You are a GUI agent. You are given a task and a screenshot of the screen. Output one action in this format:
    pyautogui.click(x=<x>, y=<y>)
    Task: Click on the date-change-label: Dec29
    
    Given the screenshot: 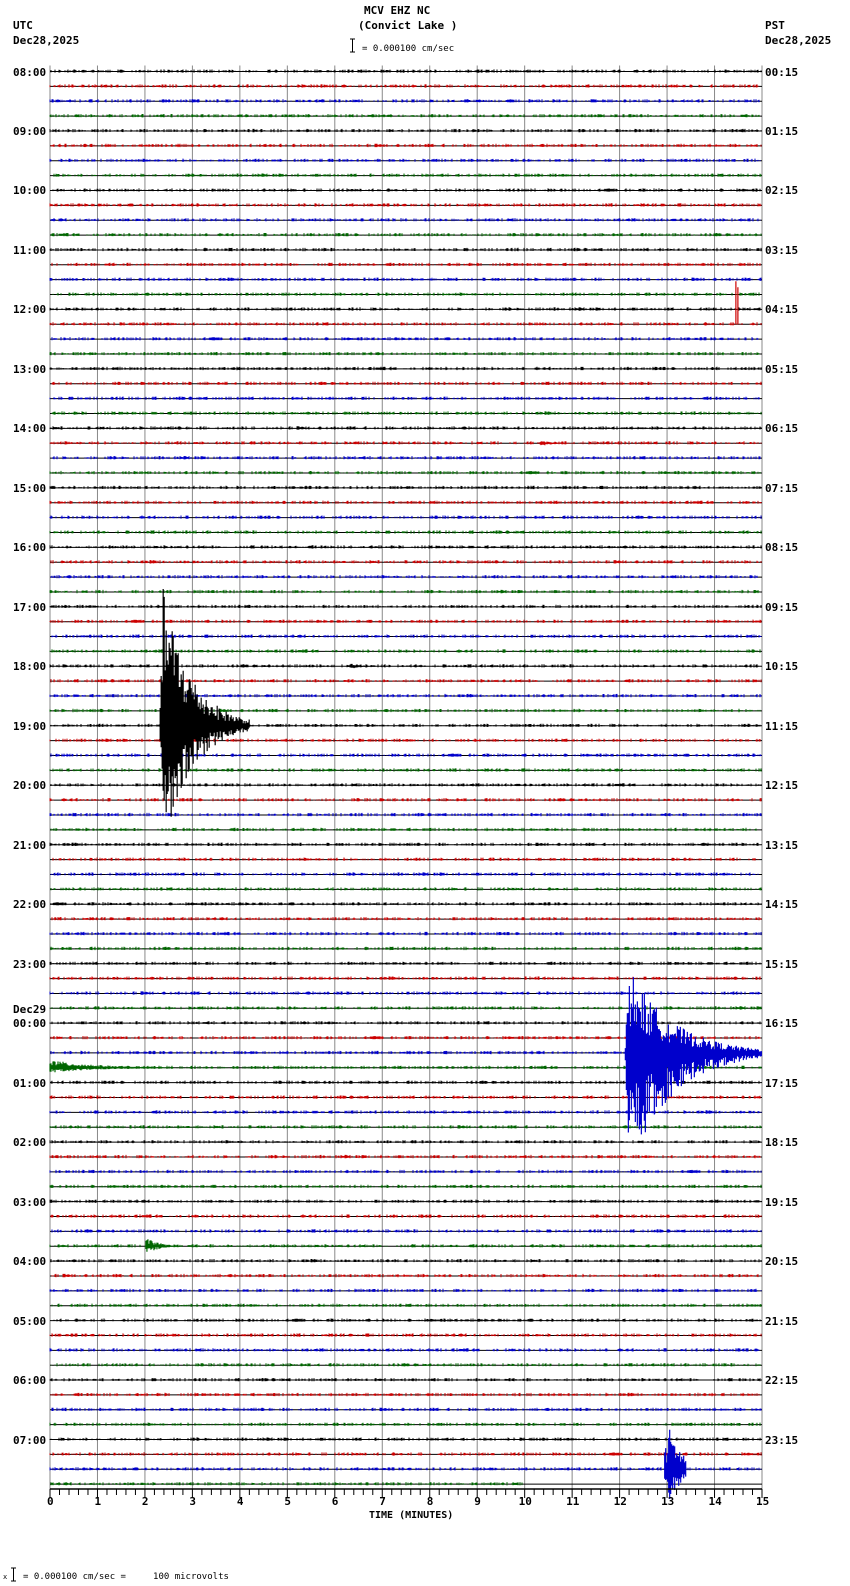 What is the action you would take?
    pyautogui.click(x=30, y=1010)
    